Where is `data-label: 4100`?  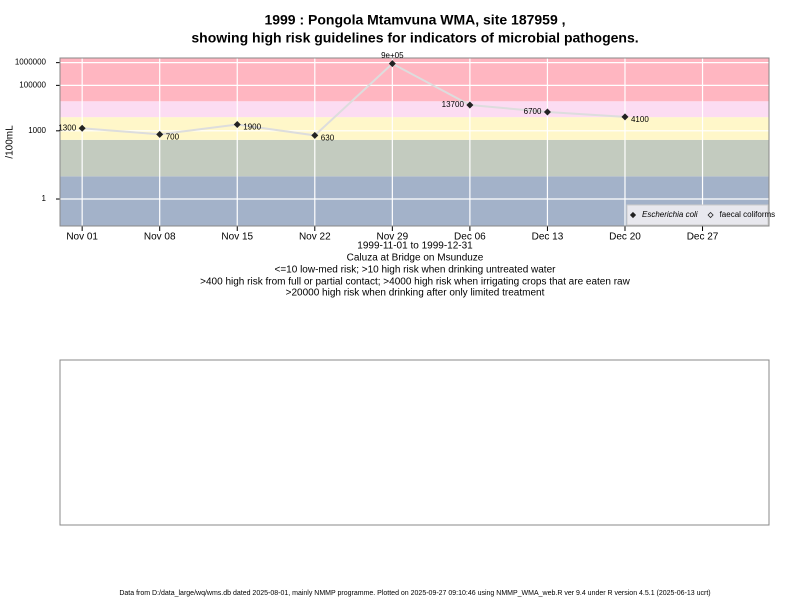
data-label: 4100 is located at coordinates (640, 119).